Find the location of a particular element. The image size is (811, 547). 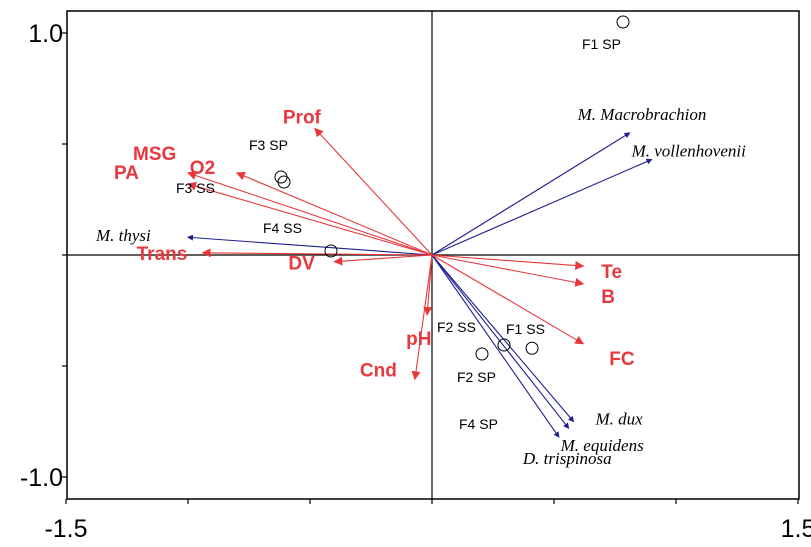

env-fc-label: FC is located at coordinates (622, 359).